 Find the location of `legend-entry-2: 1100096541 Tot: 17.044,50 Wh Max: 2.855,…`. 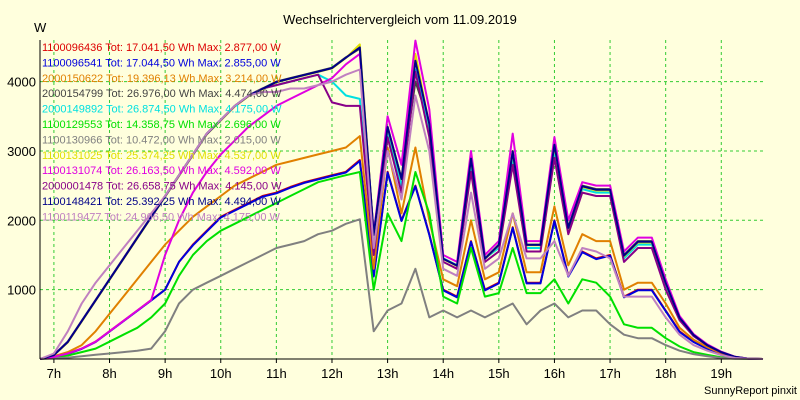

legend-entry-2: 1100096541 Tot: 17.044,50 Wh Max: 2.855,… is located at coordinates (161, 63).